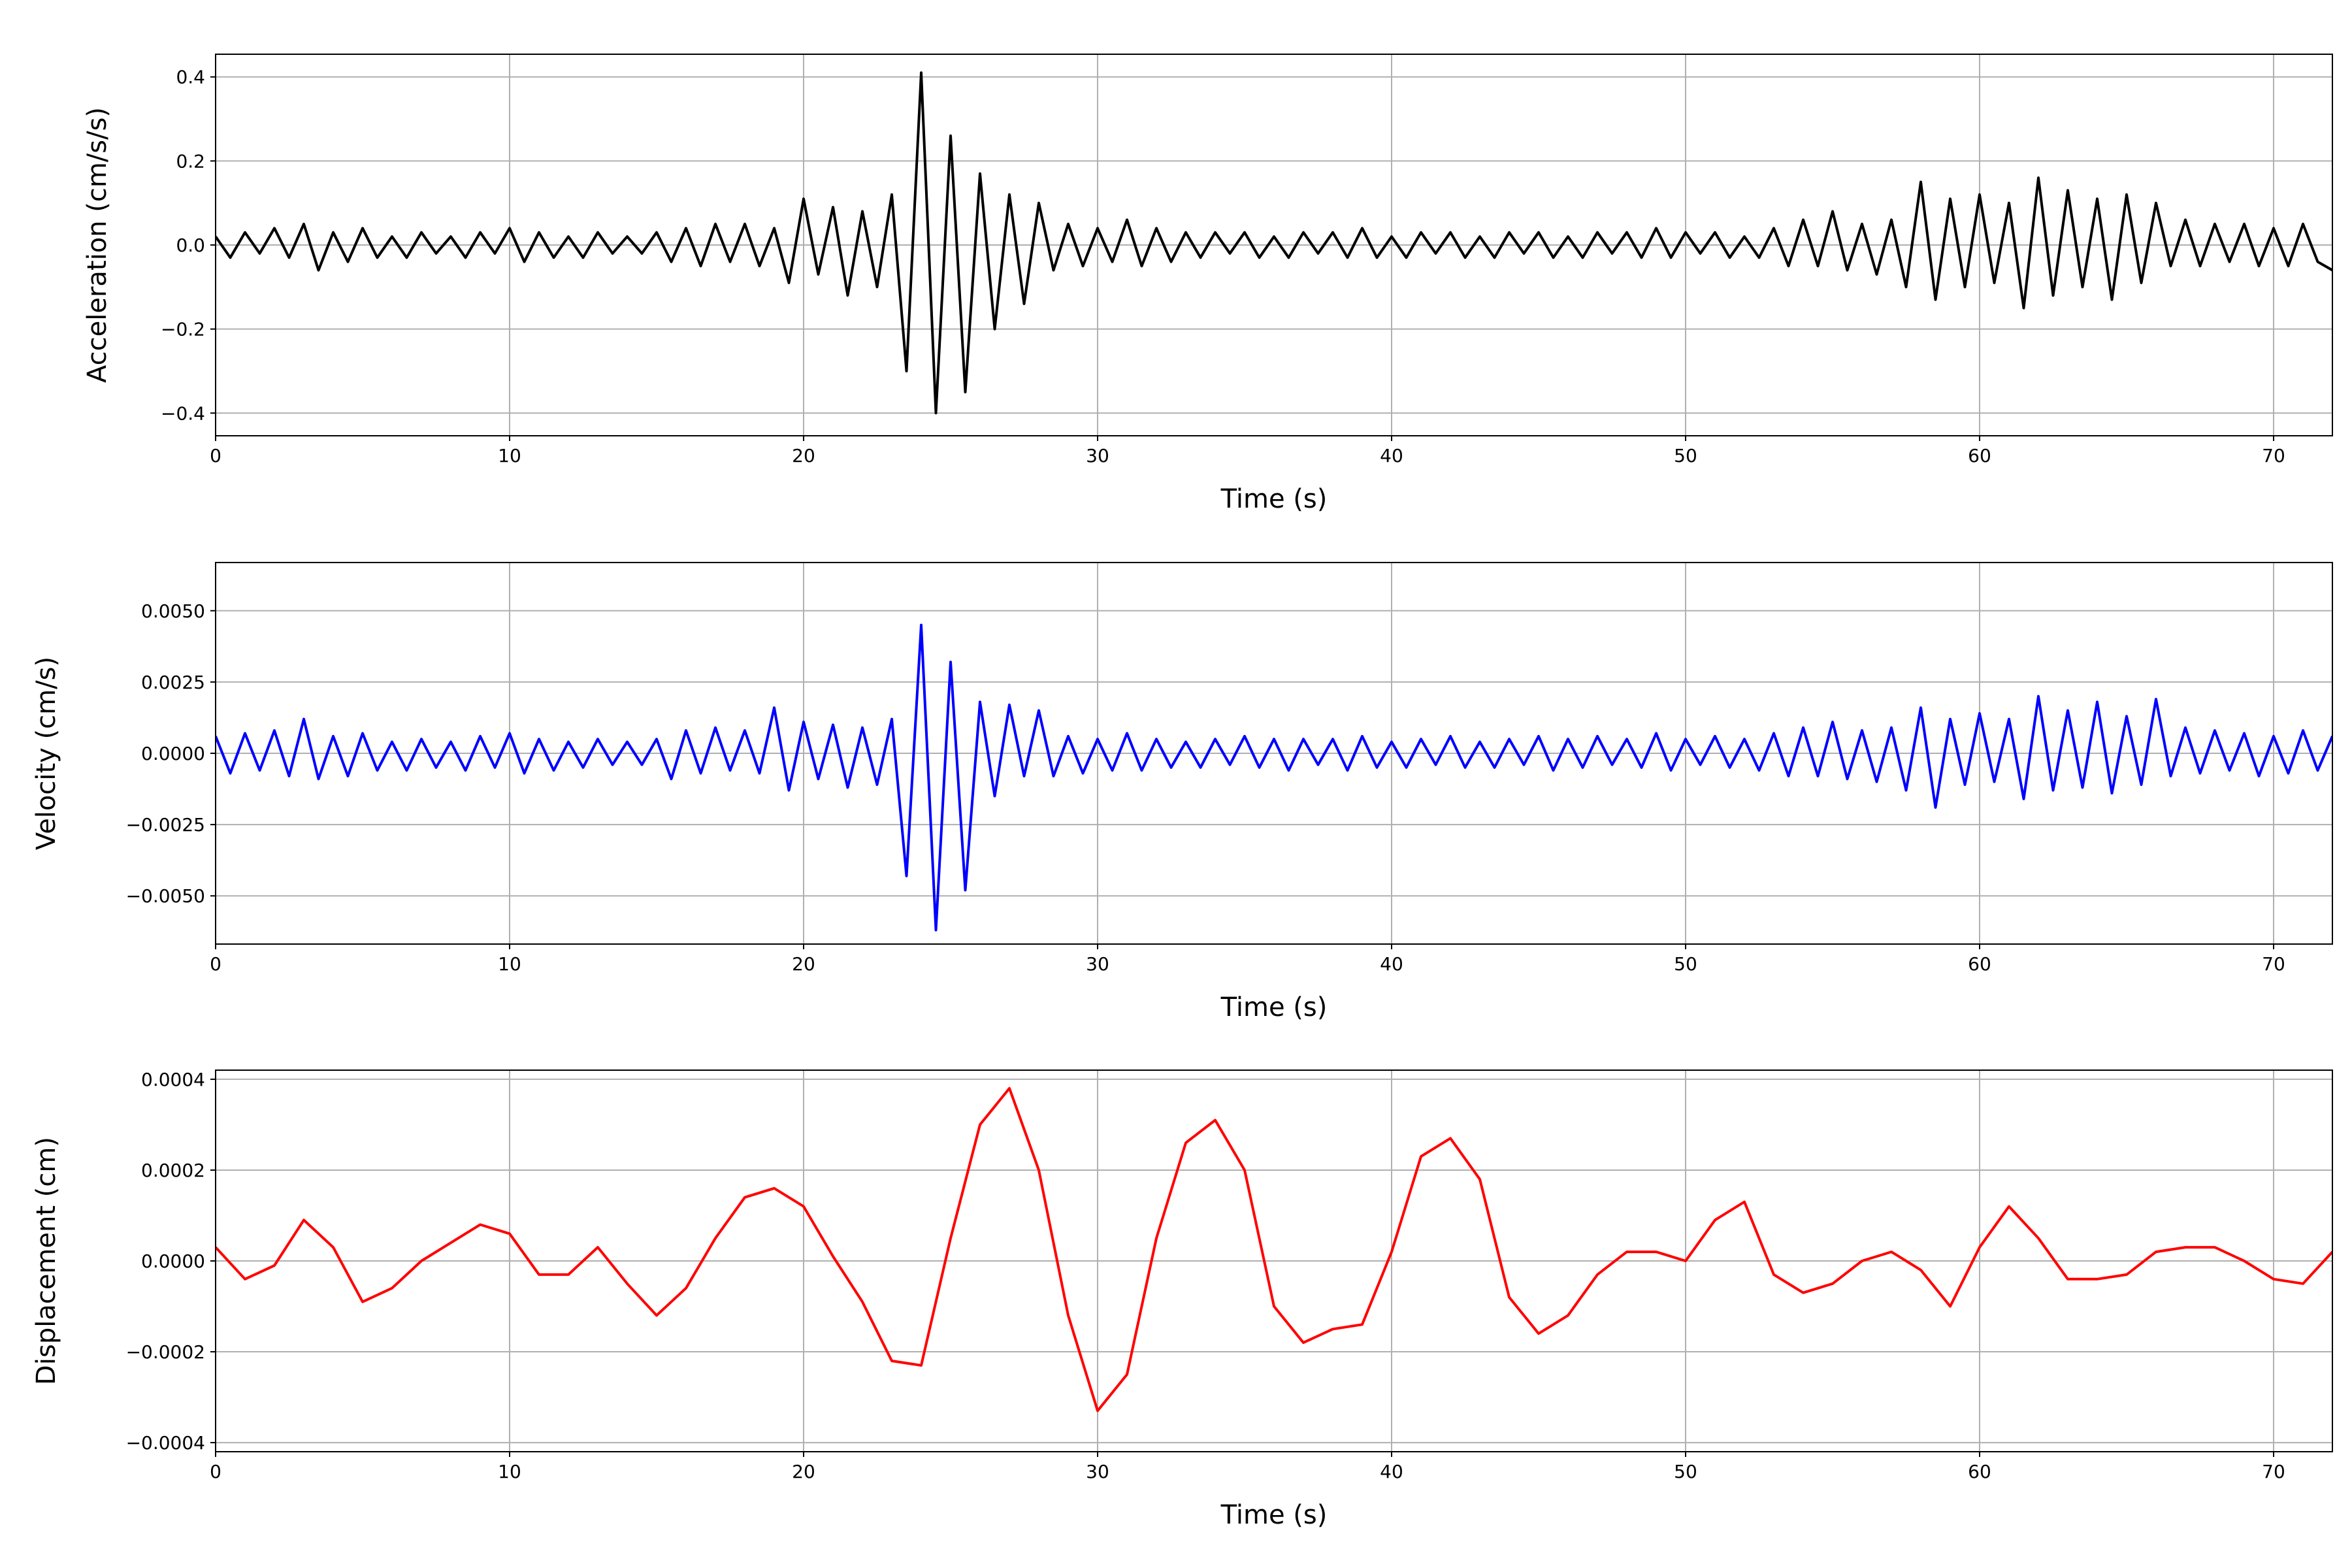 This screenshot has height=1568, width=2352. Describe the element at coordinates (173, 611) in the screenshot. I see `y-tick-label: 0.0050` at that location.